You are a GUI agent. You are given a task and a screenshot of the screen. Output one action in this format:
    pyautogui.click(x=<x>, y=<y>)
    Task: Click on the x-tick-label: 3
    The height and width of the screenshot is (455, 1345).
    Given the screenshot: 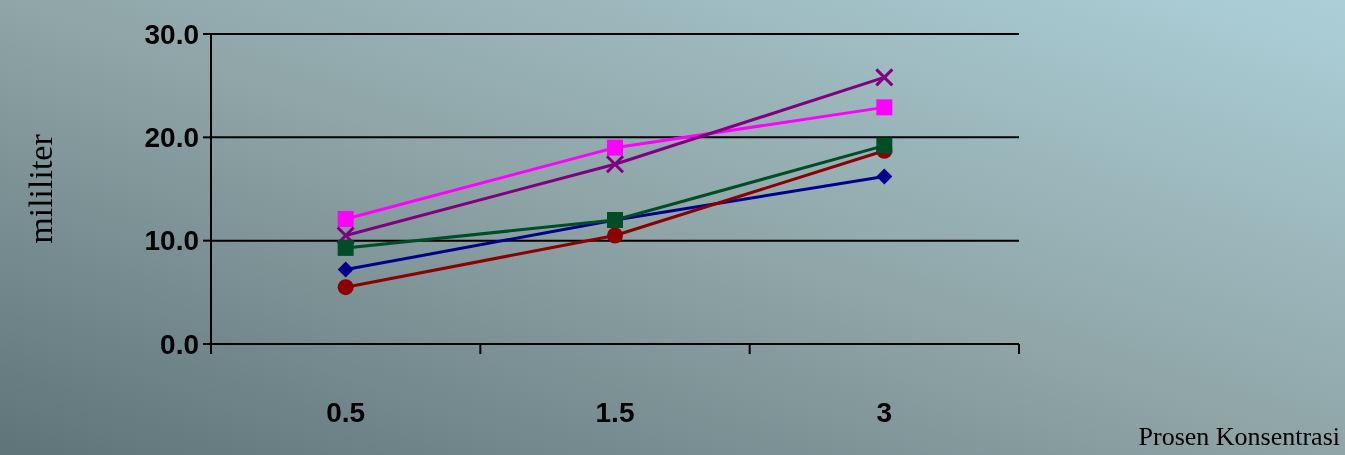 What is the action you would take?
    pyautogui.click(x=884, y=412)
    